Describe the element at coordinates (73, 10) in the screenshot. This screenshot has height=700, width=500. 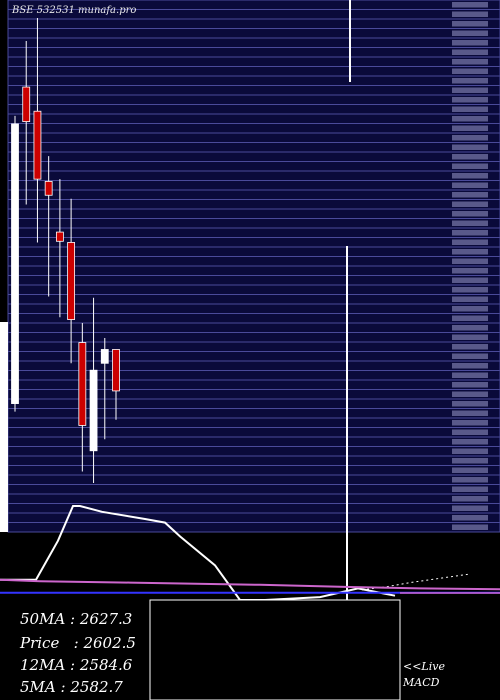
I see `chart-title: BSE 532531 munafa.pro` at that location.